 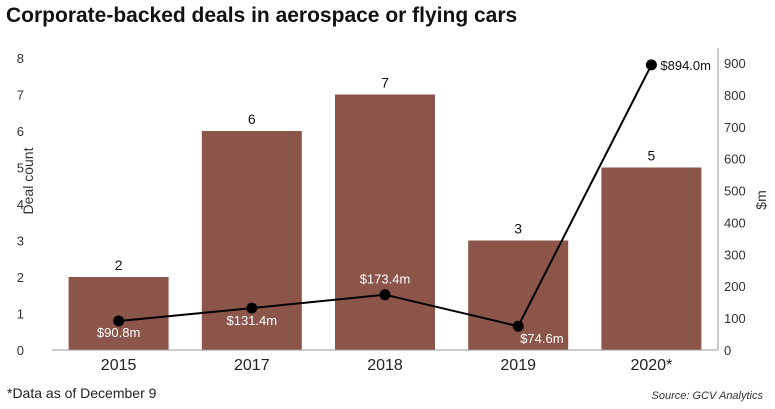 I want to click on right-axis-tick: 500, so click(x=735, y=191).